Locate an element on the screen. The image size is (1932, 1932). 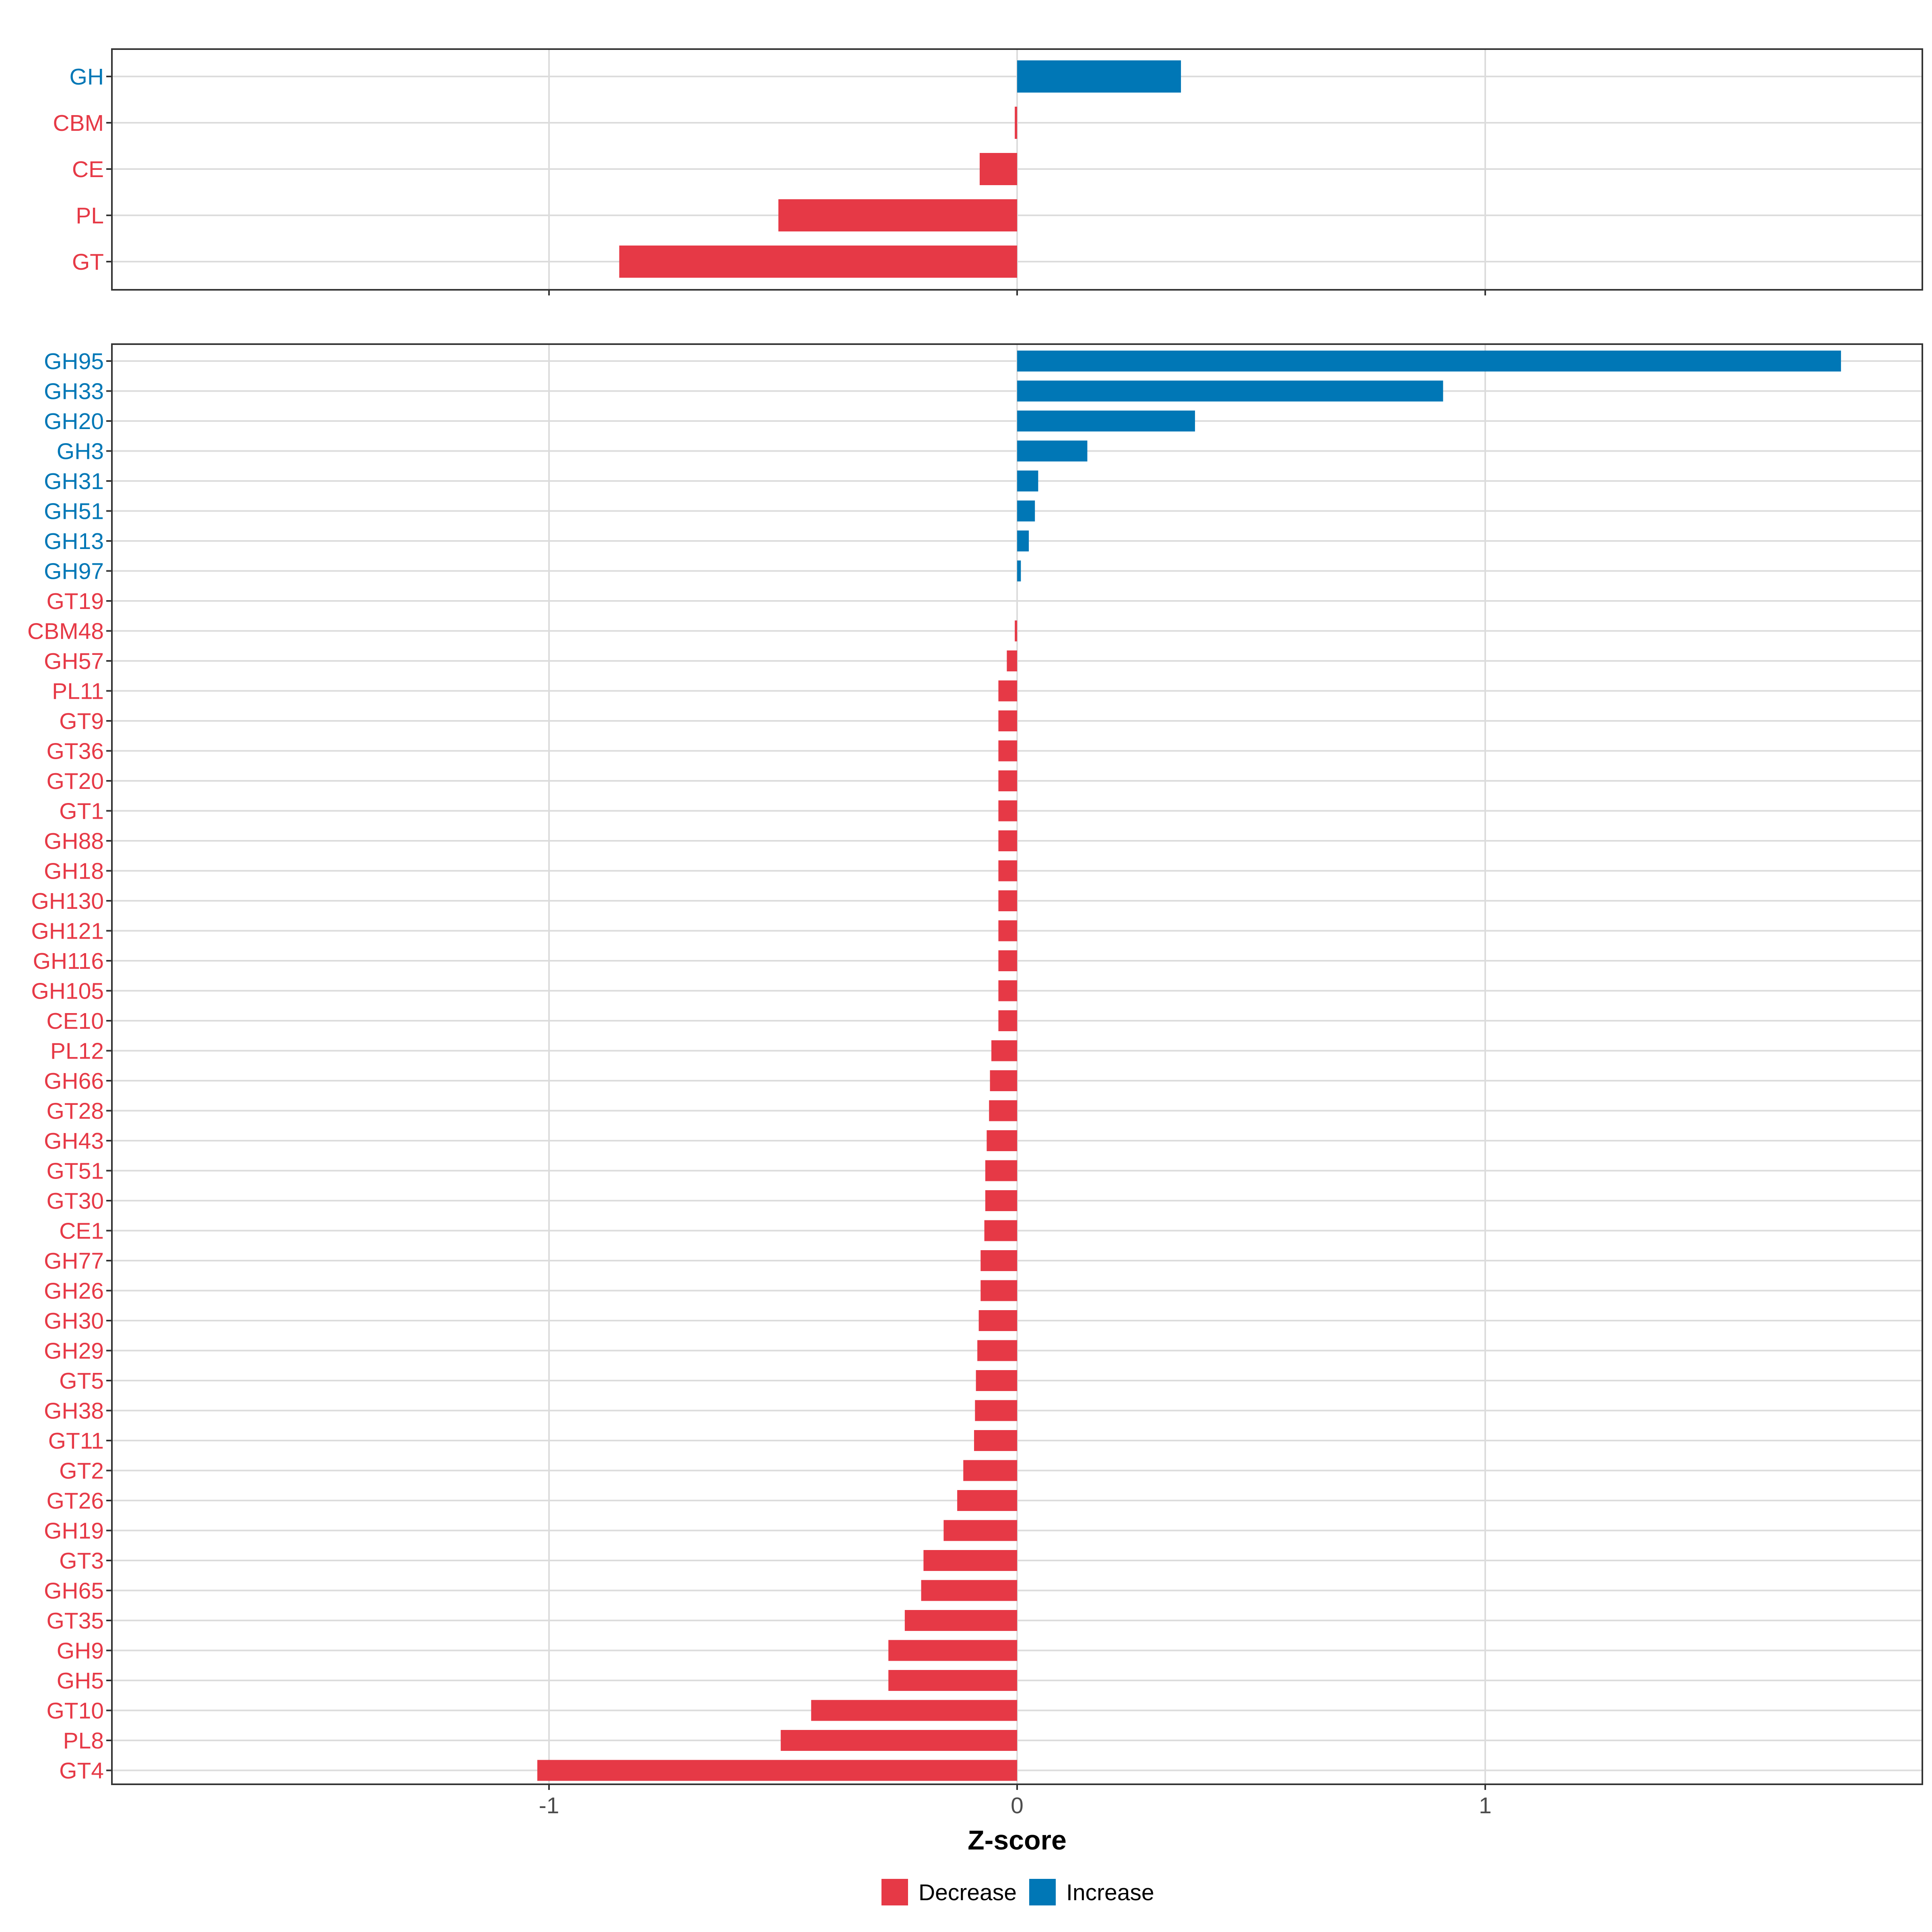
bar-gh97 is located at coordinates (1019, 571).